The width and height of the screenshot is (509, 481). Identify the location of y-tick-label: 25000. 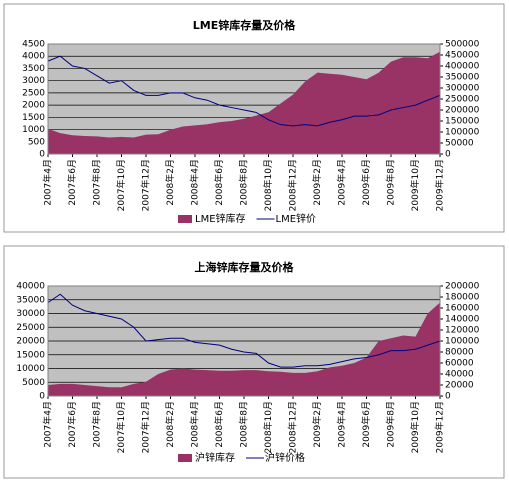
(30, 328).